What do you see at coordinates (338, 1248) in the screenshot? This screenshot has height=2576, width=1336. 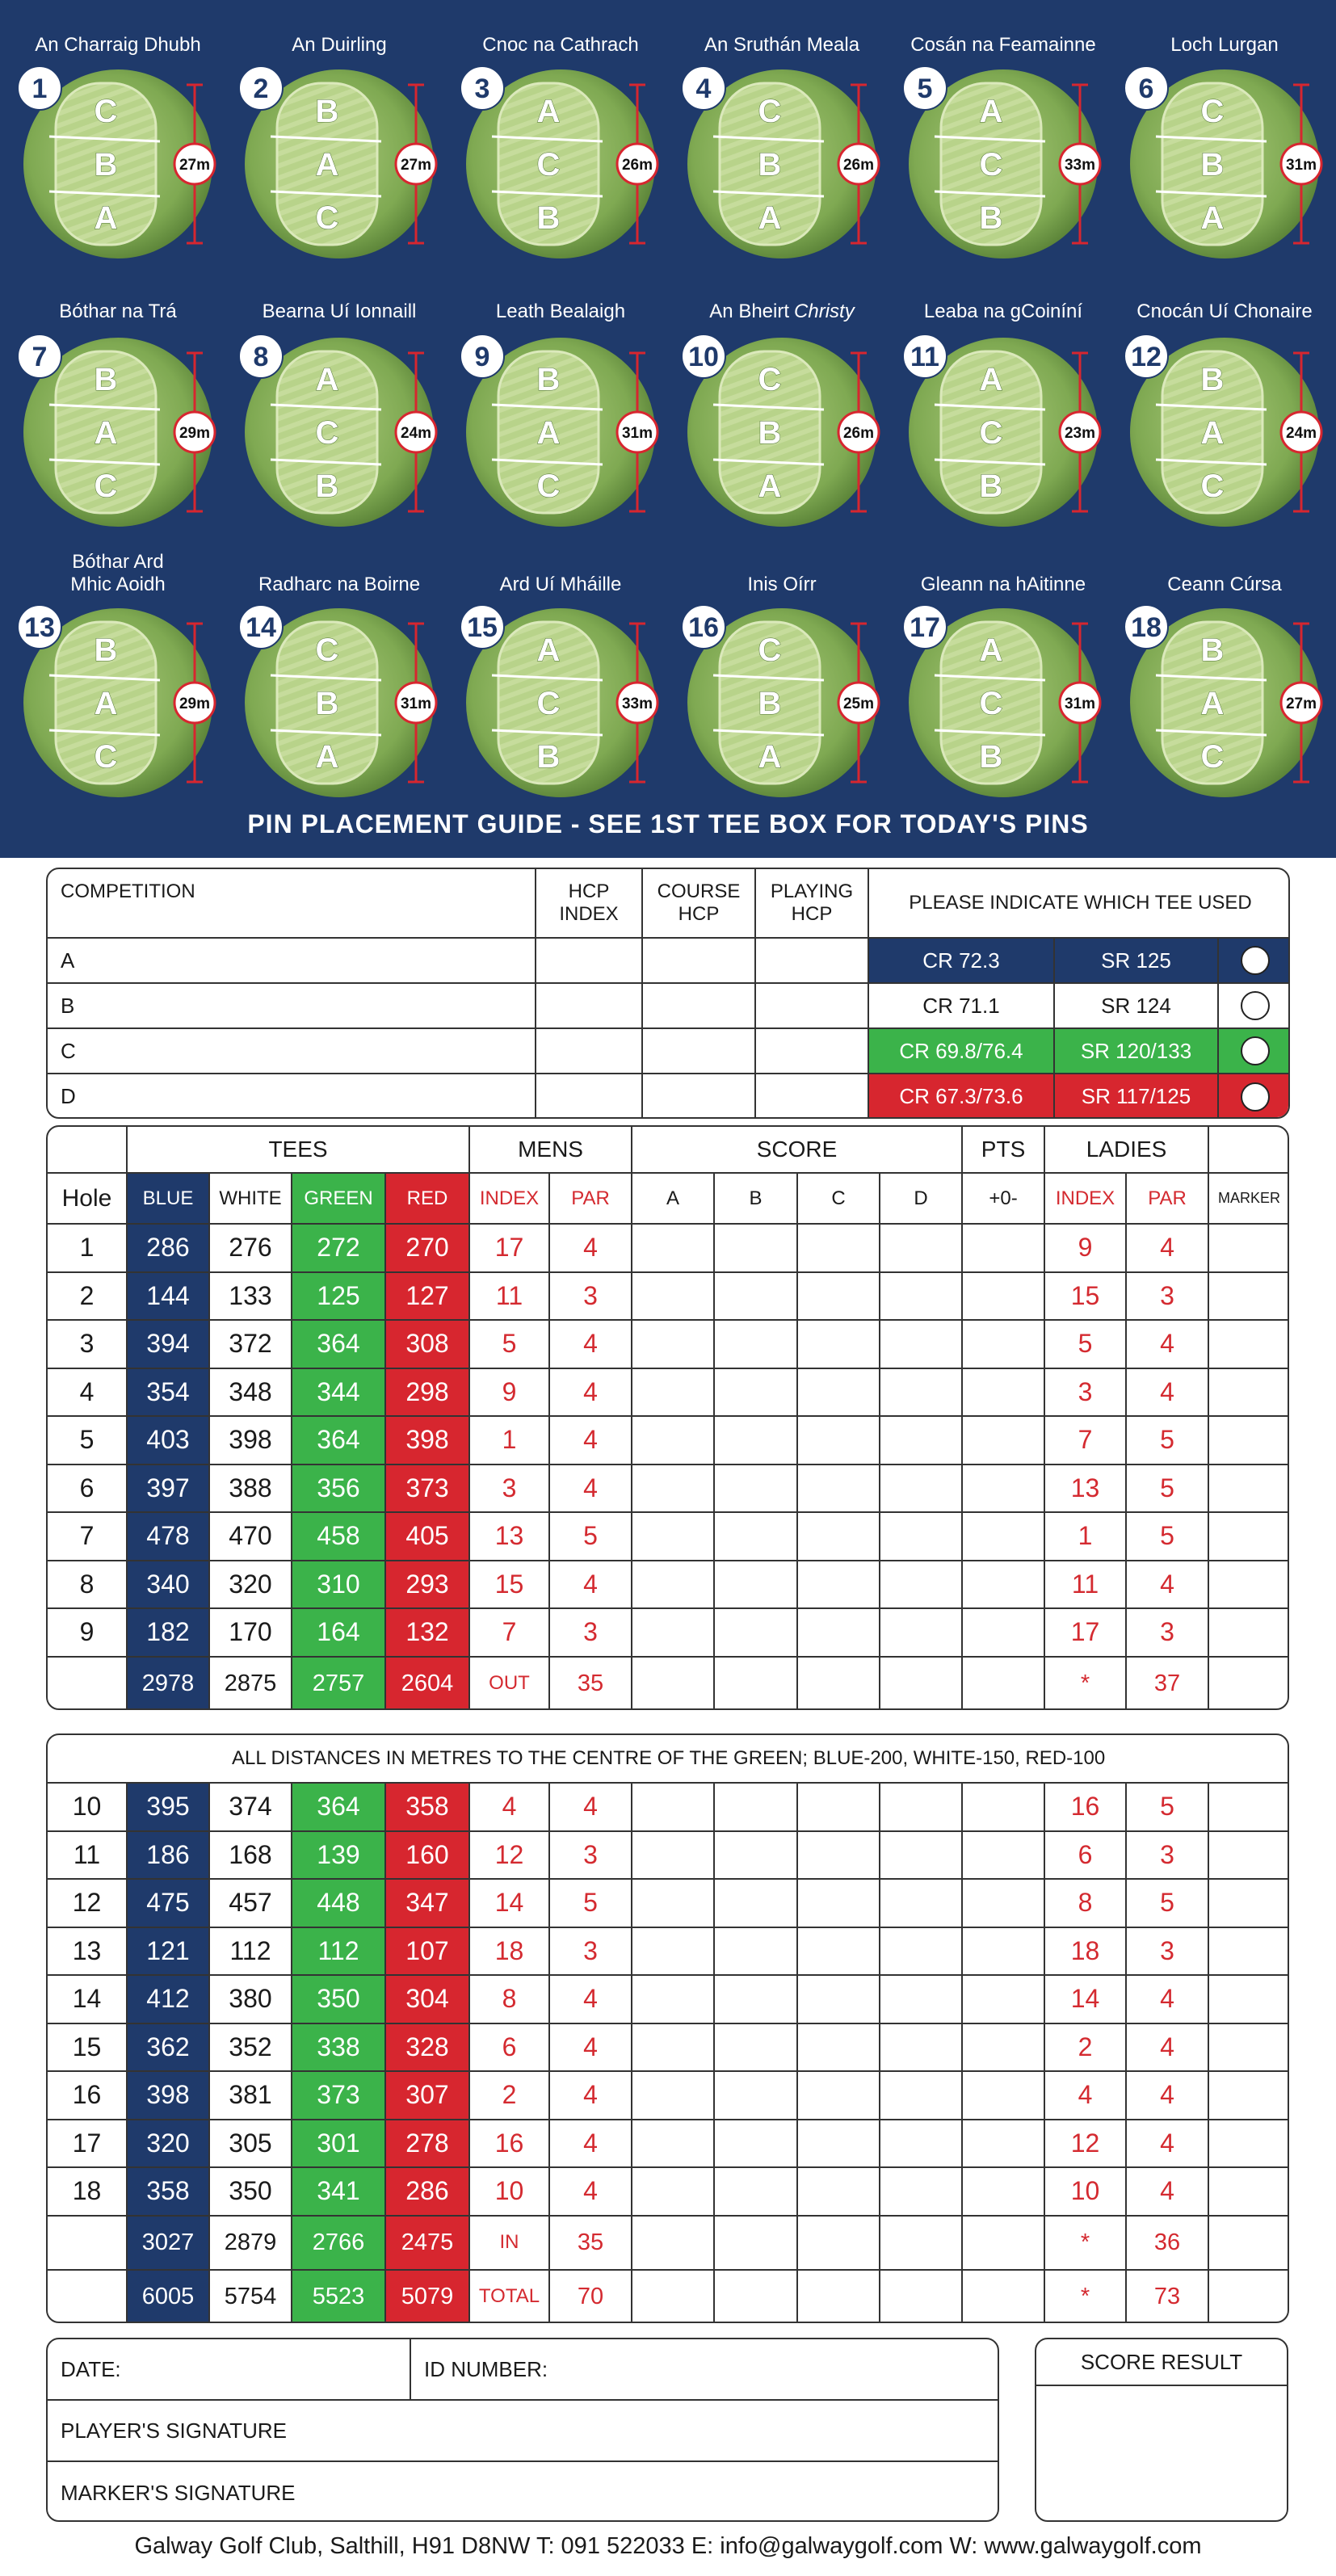 I see `score-cell: 272` at bounding box center [338, 1248].